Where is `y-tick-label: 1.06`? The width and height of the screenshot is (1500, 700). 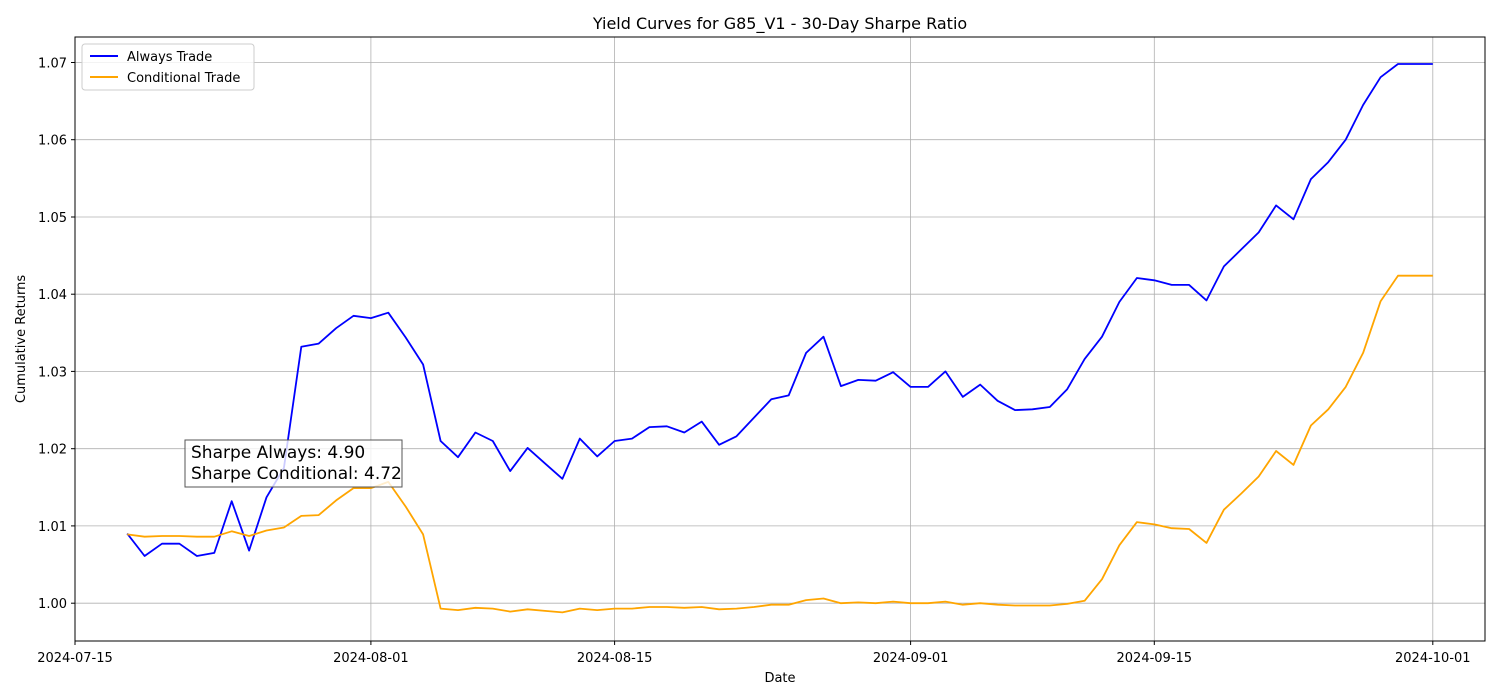 y-tick-label: 1.06 is located at coordinates (52, 141).